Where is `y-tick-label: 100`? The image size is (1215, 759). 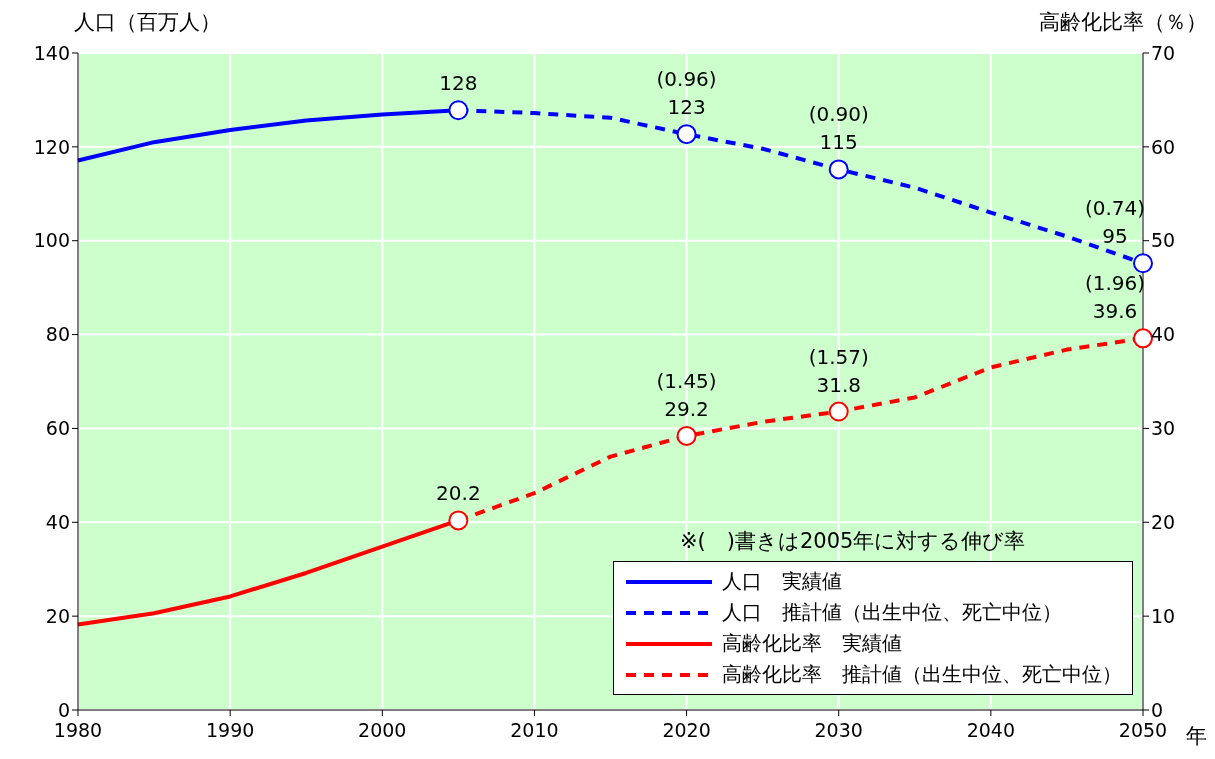
y-tick-label: 100 is located at coordinates (51, 240).